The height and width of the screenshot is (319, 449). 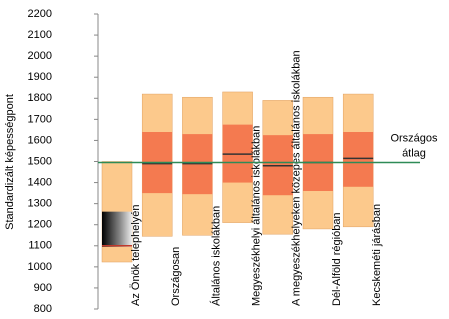 What do you see at coordinates (337, 259) in the screenshot?
I see `x-tick-label: Dél-Alföld régióban` at bounding box center [337, 259].